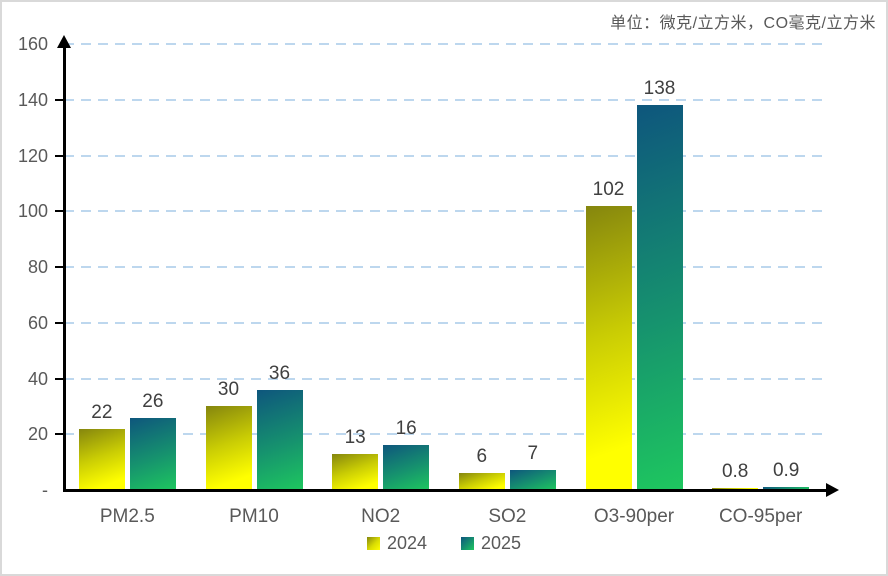 The height and width of the screenshot is (576, 888). What do you see at coordinates (381, 516) in the screenshot?
I see `x-category-label-NO2: NO2` at bounding box center [381, 516].